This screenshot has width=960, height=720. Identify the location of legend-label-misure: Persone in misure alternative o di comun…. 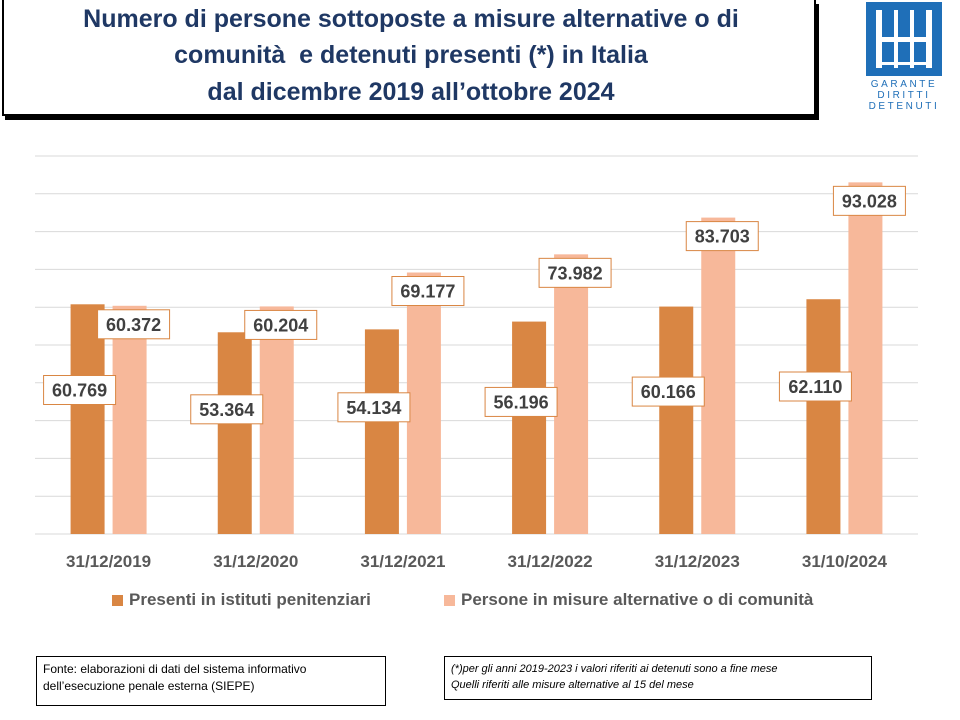
(637, 599).